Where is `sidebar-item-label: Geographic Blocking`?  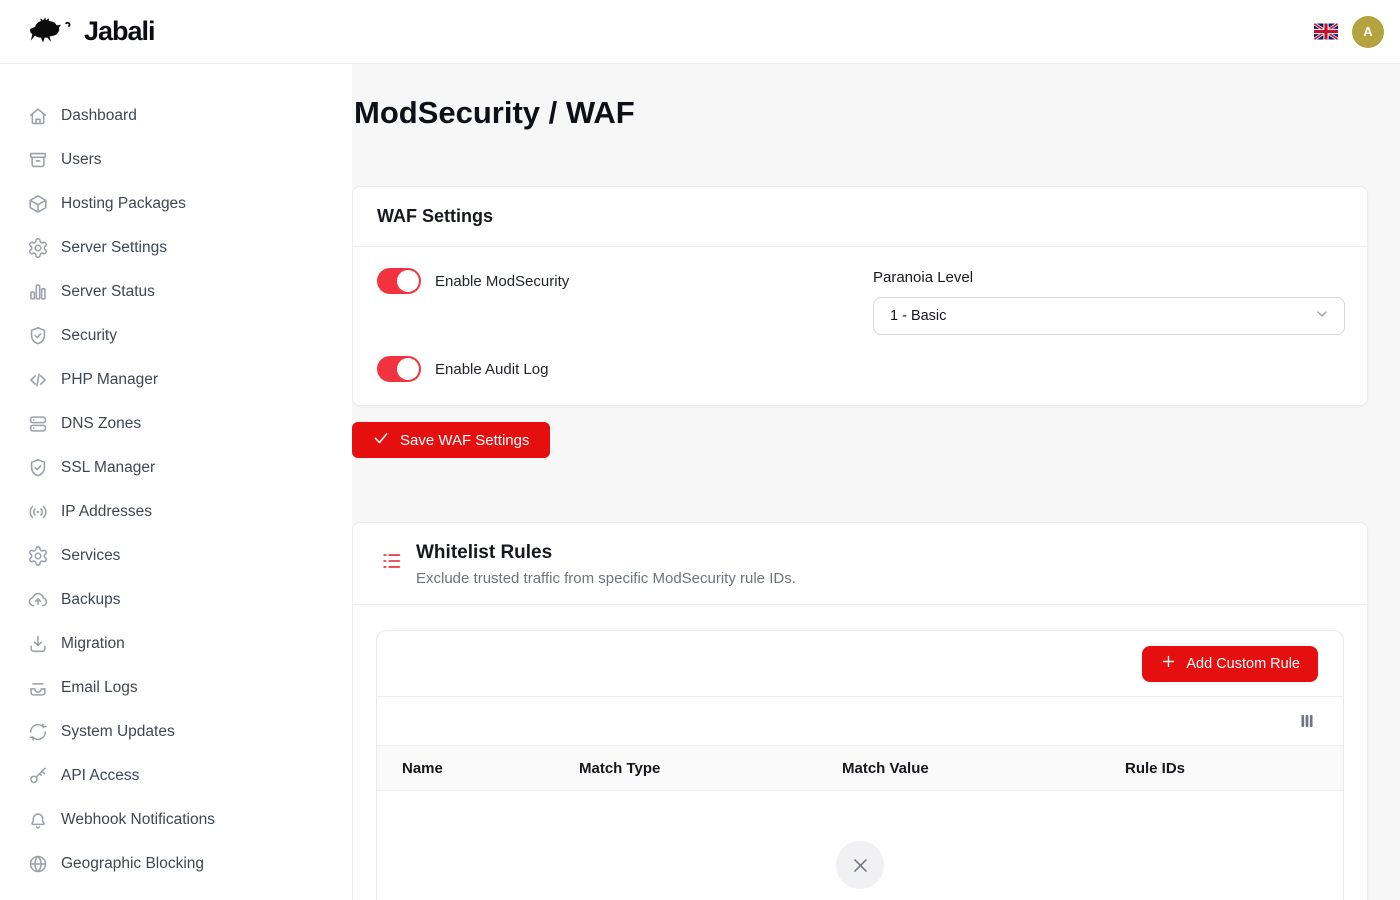
sidebar-item-label: Geographic Blocking is located at coordinates (133, 863).